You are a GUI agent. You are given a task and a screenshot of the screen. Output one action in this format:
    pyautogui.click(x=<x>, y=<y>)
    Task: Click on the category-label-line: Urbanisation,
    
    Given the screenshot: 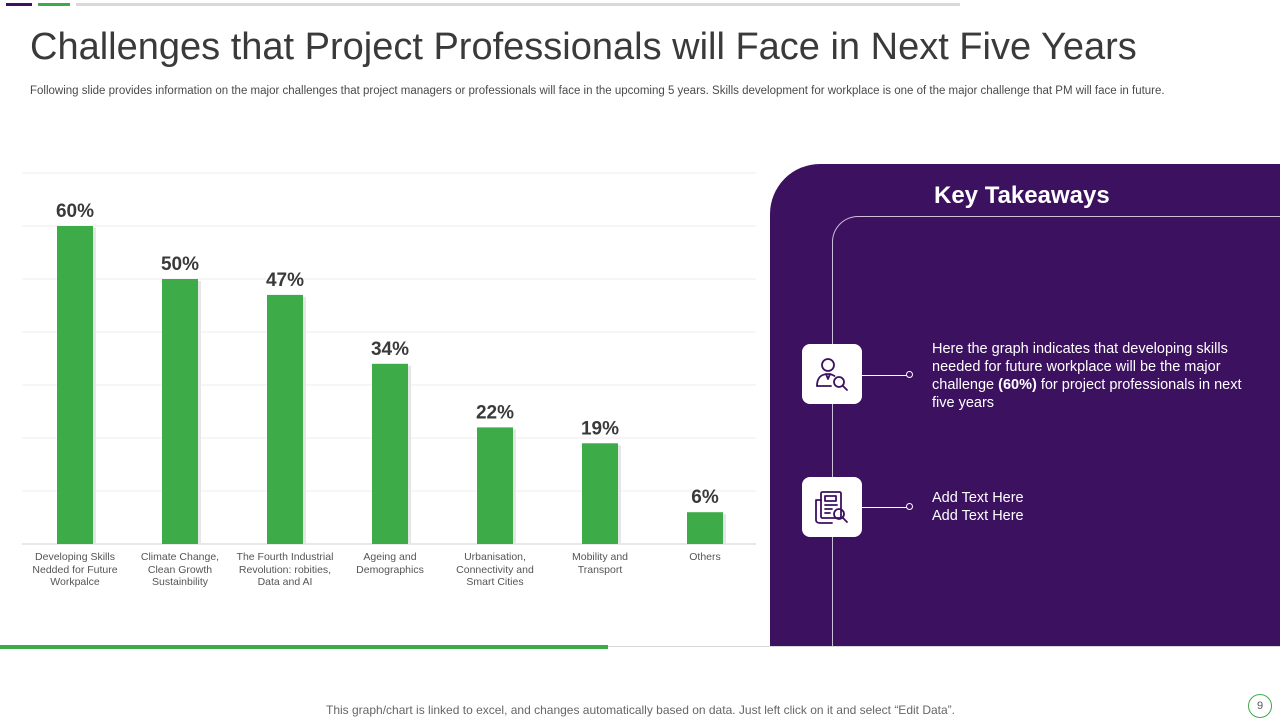 What is the action you would take?
    pyautogui.click(x=495, y=557)
    